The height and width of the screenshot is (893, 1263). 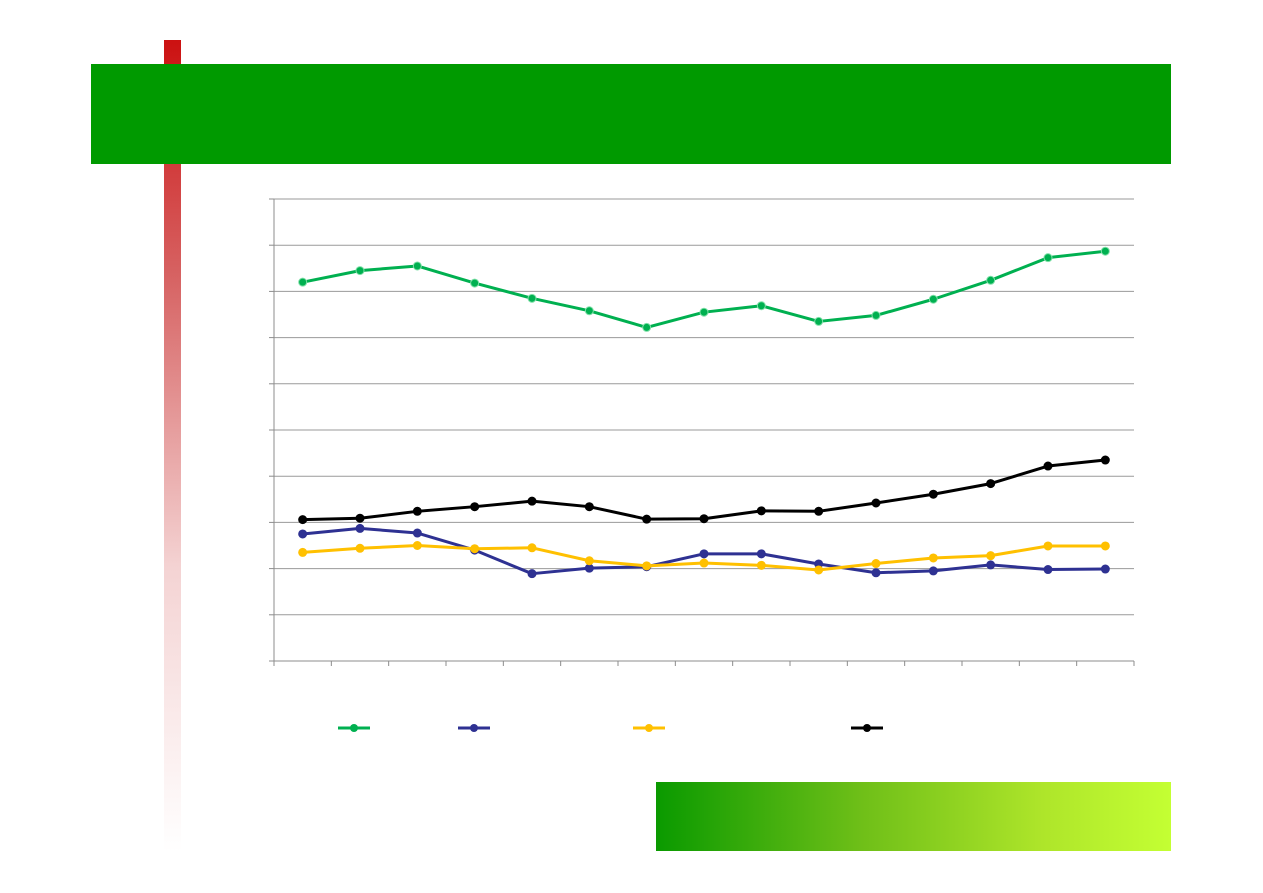 I want to click on footer-gradient-band, so click(x=913, y=816).